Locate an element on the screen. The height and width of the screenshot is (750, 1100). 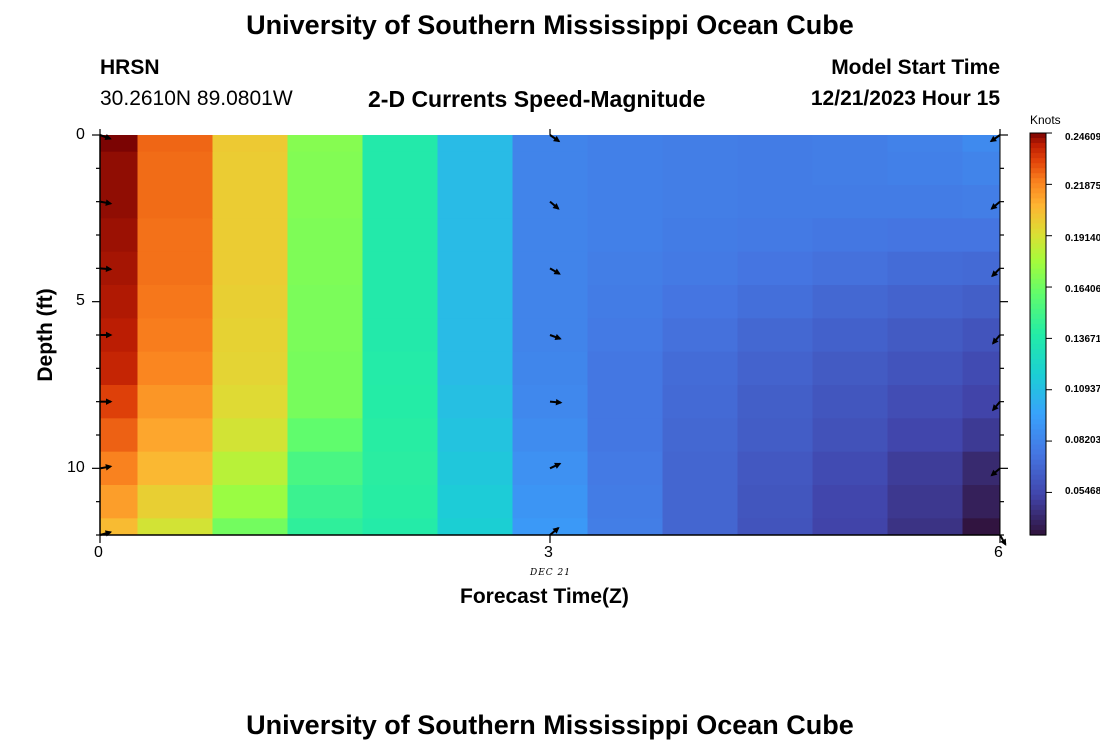
colorbar-tick-label: 0.10937 is located at coordinates (1082, 389).